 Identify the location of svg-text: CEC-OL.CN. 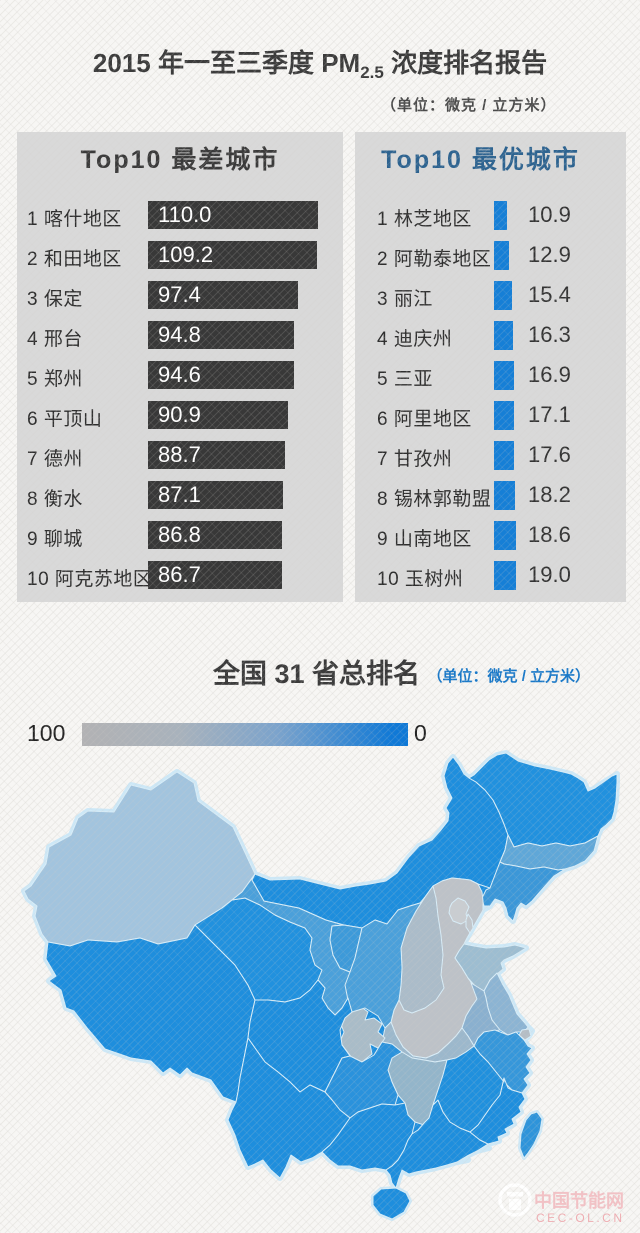
(580, 1218).